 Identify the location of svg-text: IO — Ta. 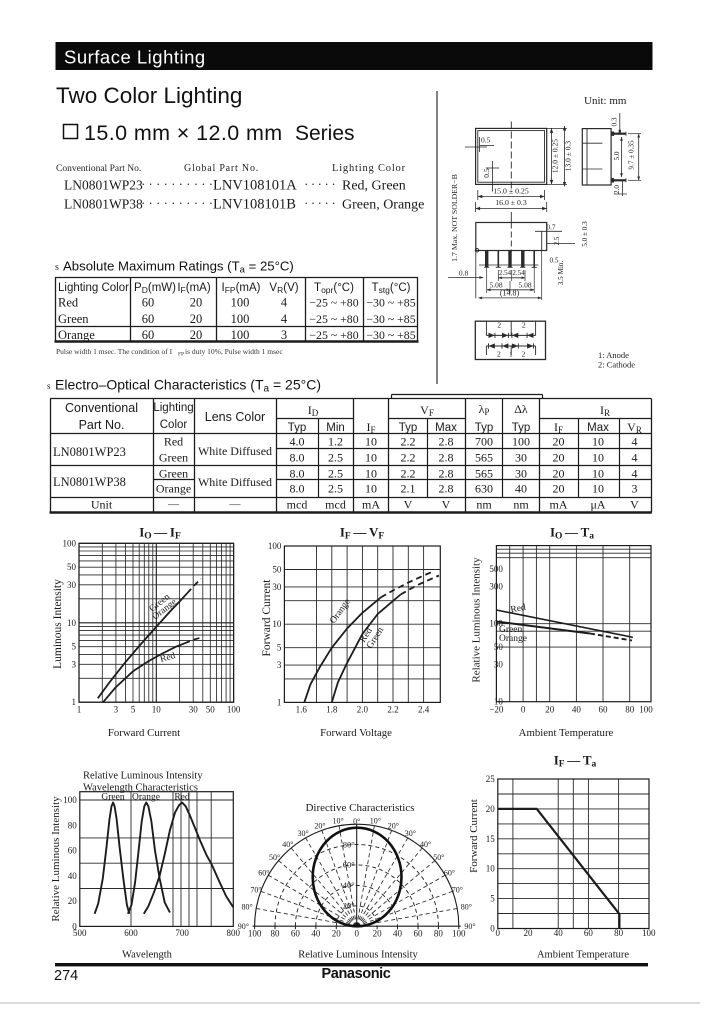
(572, 533).